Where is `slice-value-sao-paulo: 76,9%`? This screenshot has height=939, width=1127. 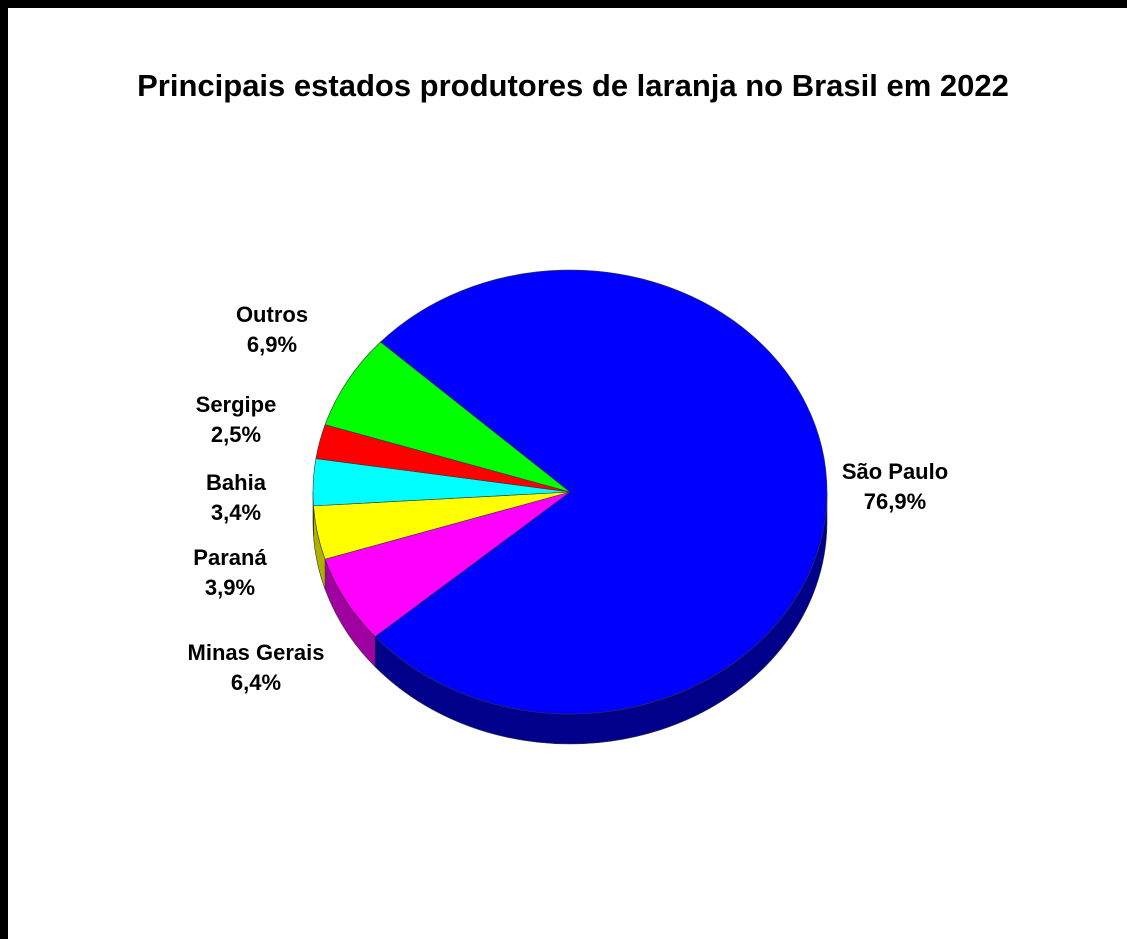 slice-value-sao-paulo: 76,9% is located at coordinates (895, 501).